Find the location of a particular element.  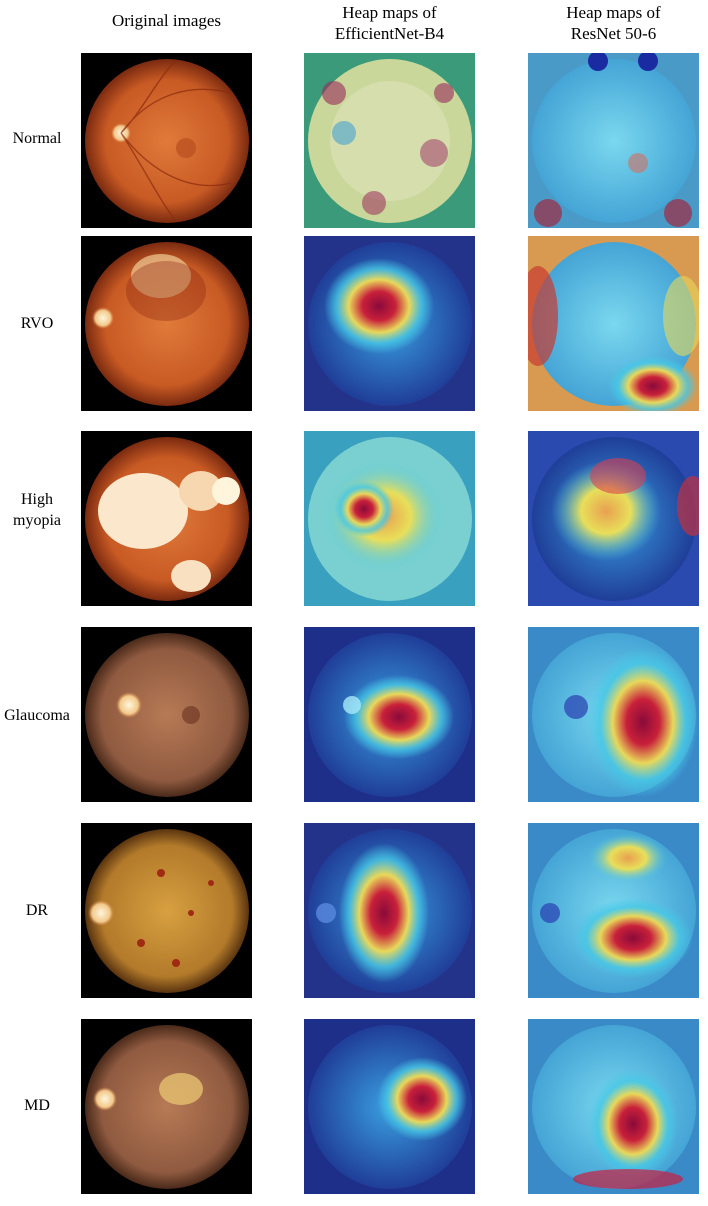

original-image-md is located at coordinates (166, 1106).